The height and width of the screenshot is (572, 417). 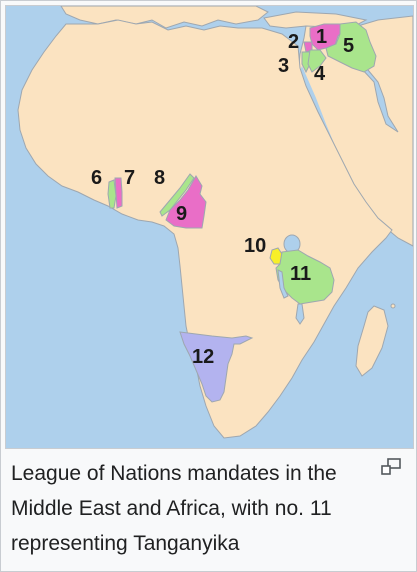 What do you see at coordinates (255, 246) in the screenshot?
I see `label-10: 10` at bounding box center [255, 246].